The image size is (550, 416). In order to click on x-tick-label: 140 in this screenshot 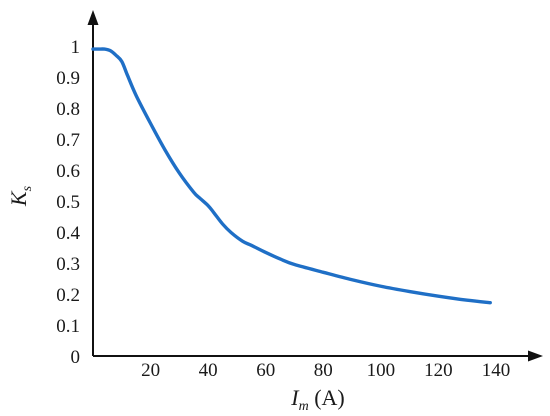, I will do `click(496, 370)`.